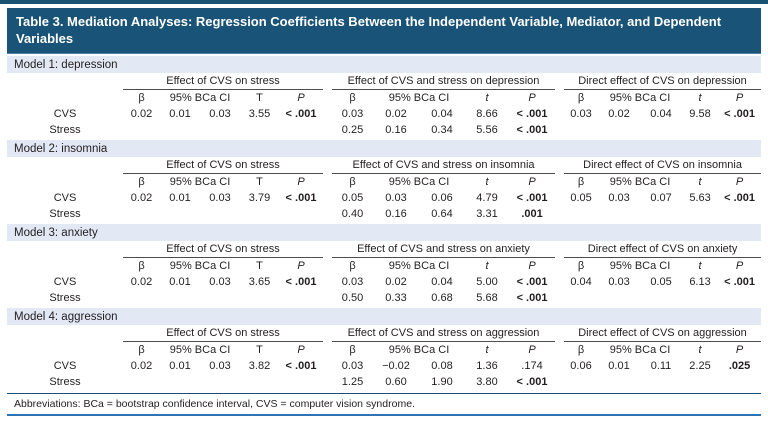 Image resolution: width=768 pixels, height=432 pixels. Describe the element at coordinates (259, 114) in the screenshot. I see `value-cell: 3.55` at that location.